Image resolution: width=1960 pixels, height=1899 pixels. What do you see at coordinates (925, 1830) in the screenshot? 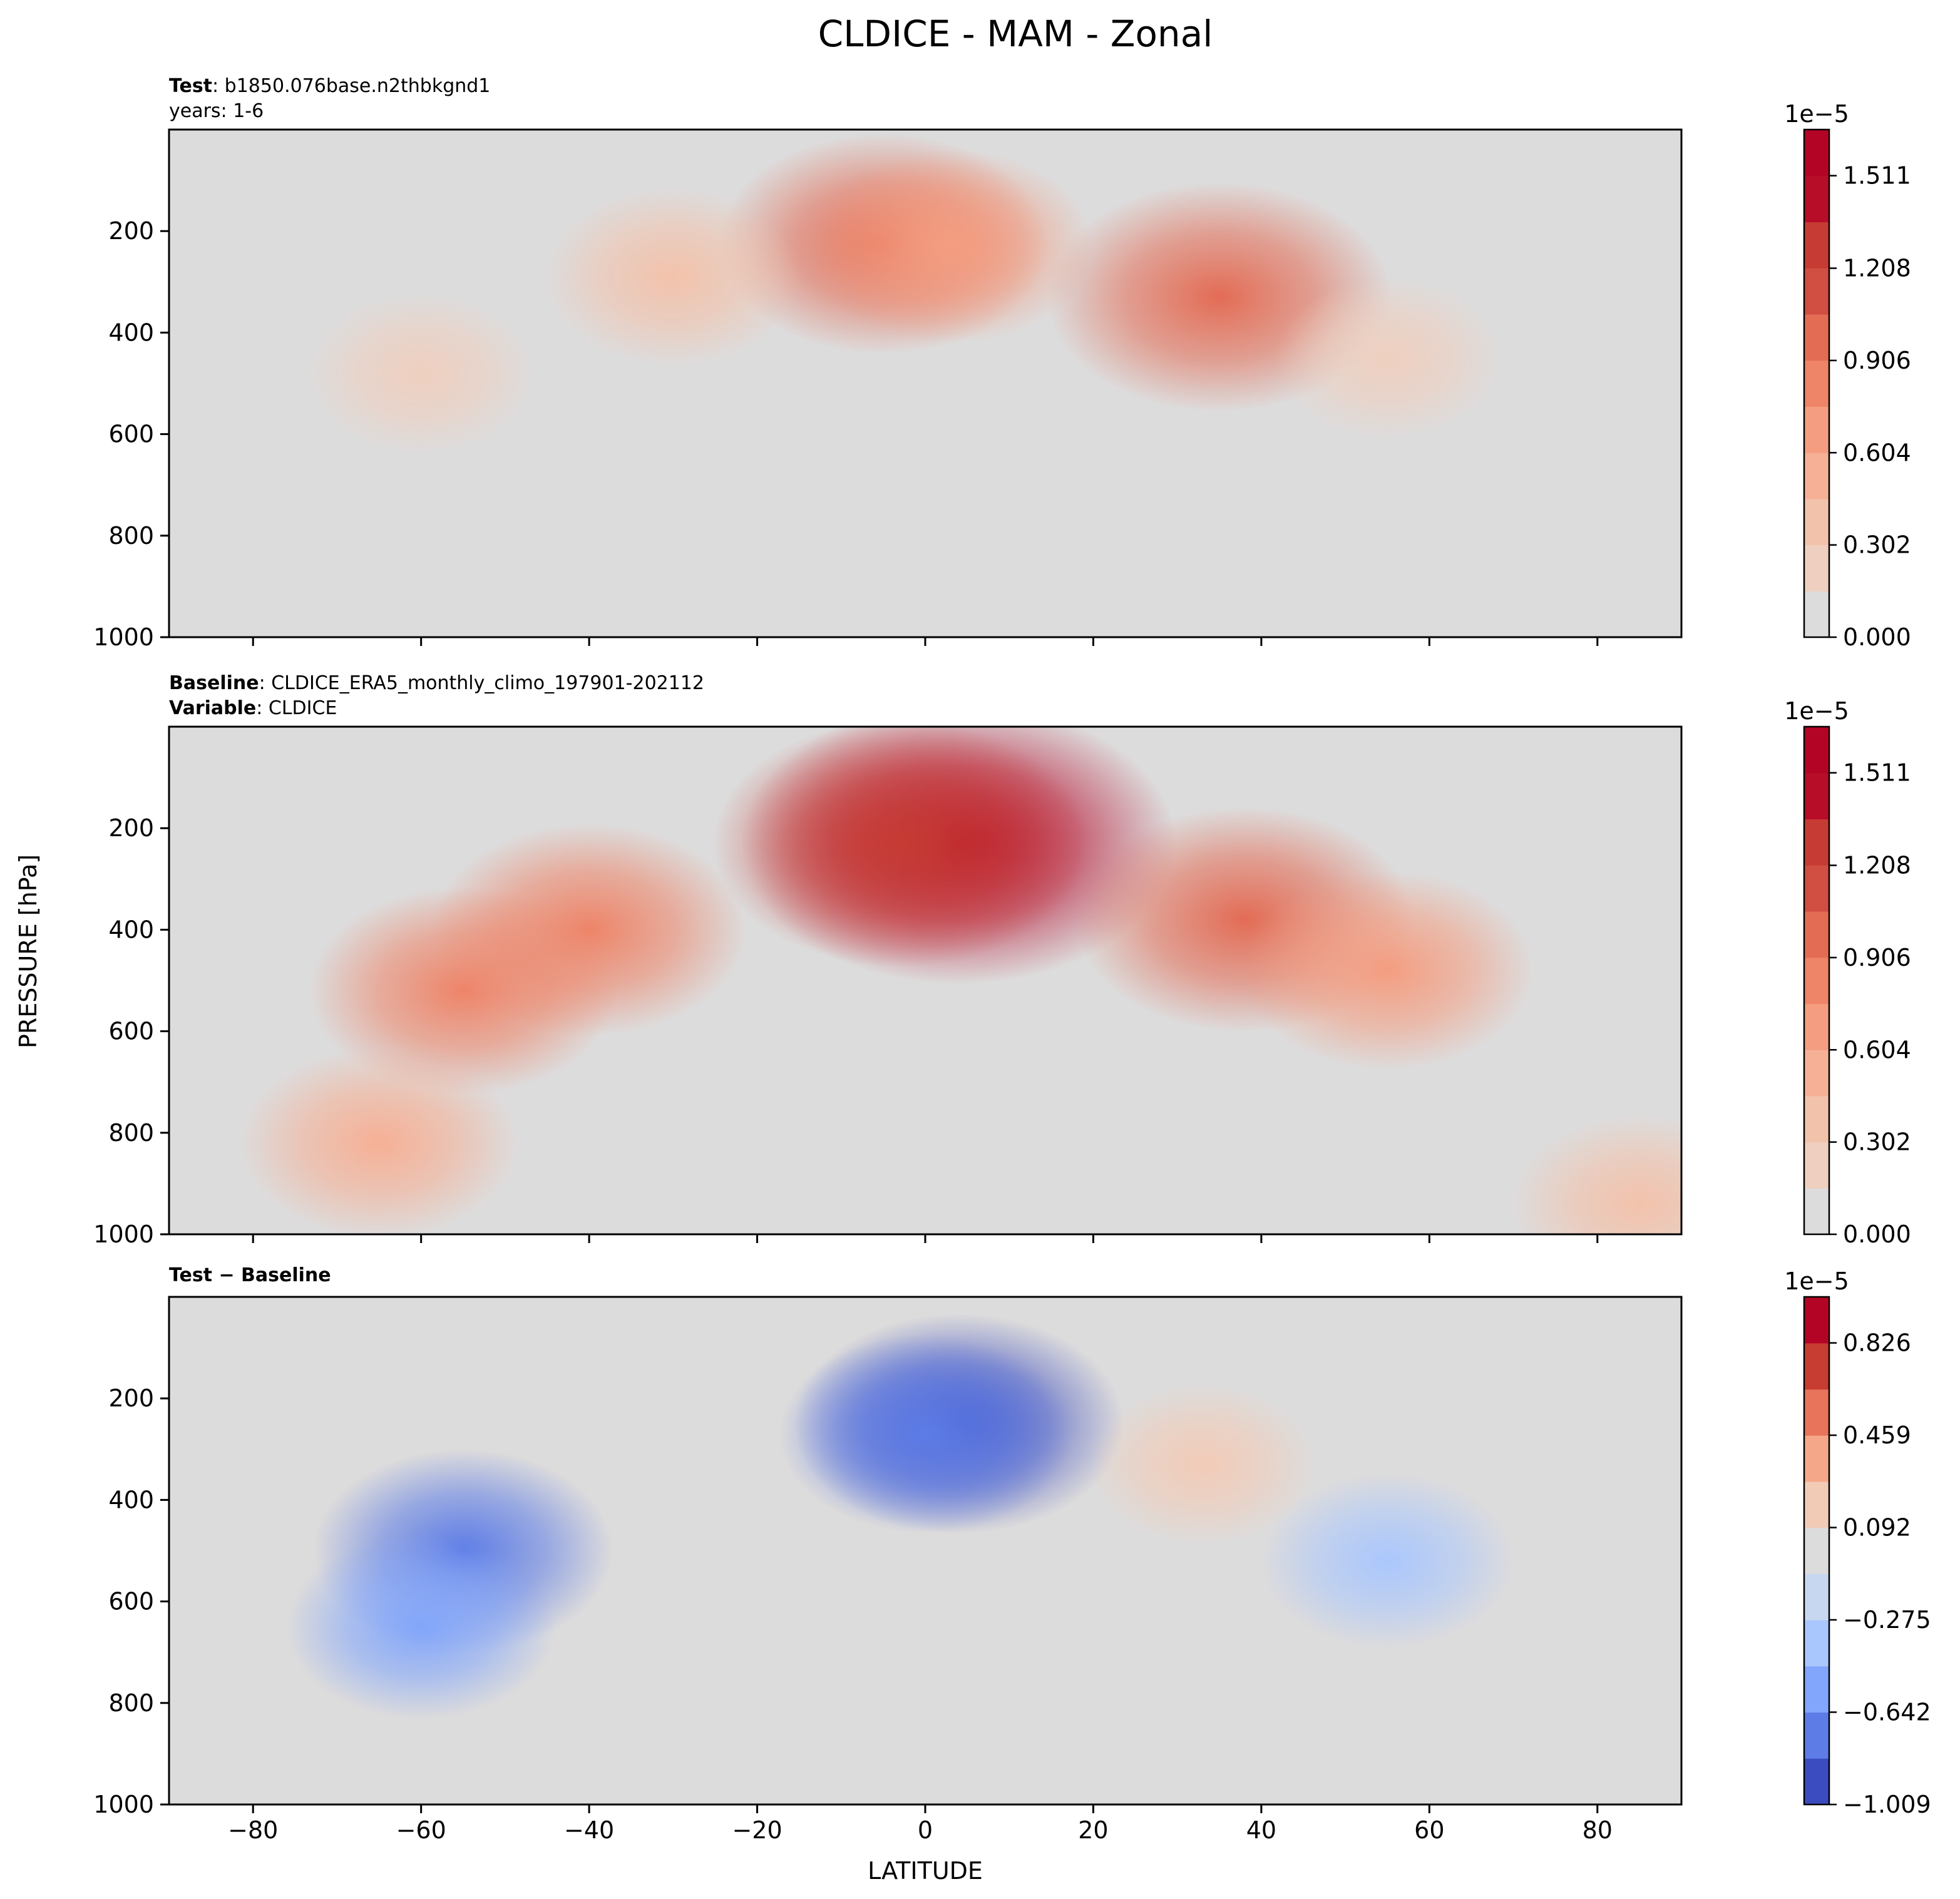
I see `x-tick-label: 0` at bounding box center [925, 1830].